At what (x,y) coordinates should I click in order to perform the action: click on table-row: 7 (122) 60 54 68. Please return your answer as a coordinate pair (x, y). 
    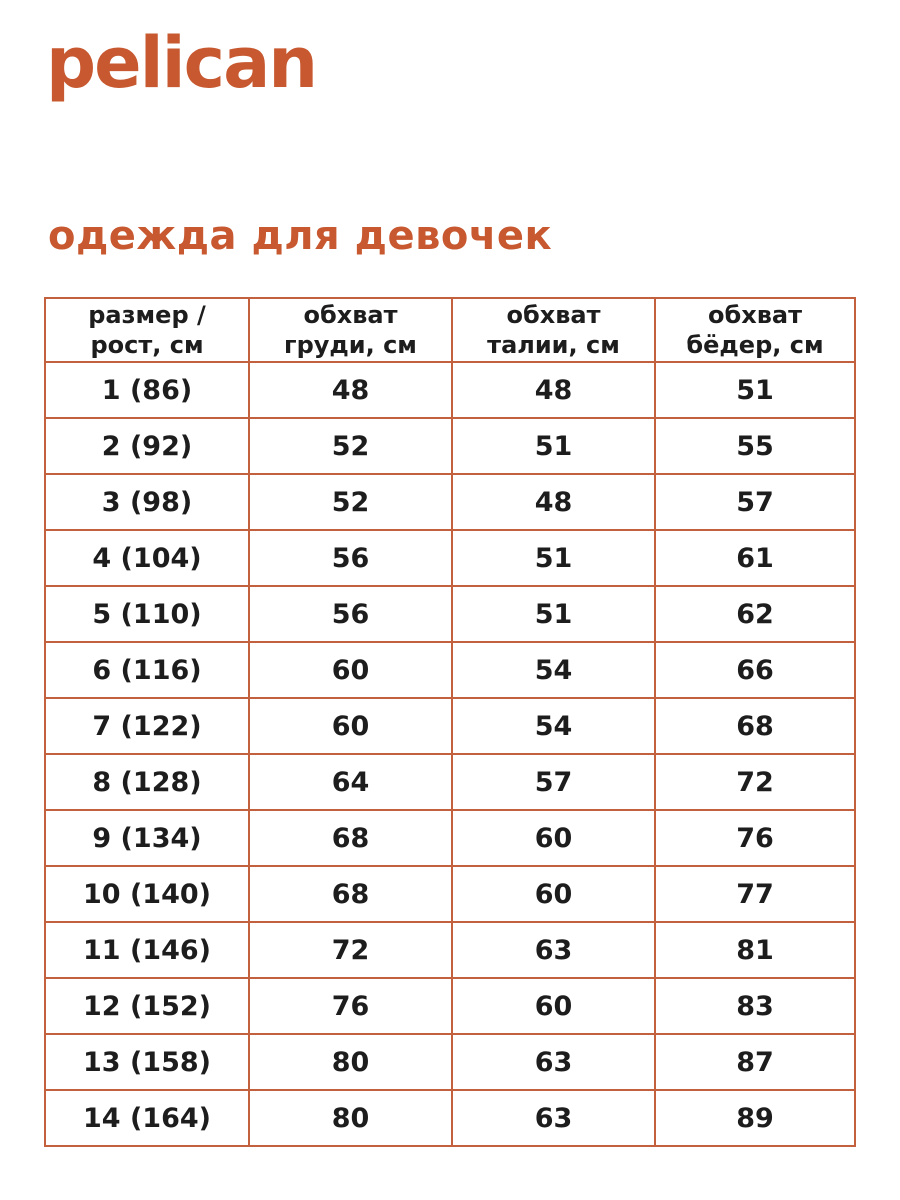
    Looking at the image, I should click on (450, 727).